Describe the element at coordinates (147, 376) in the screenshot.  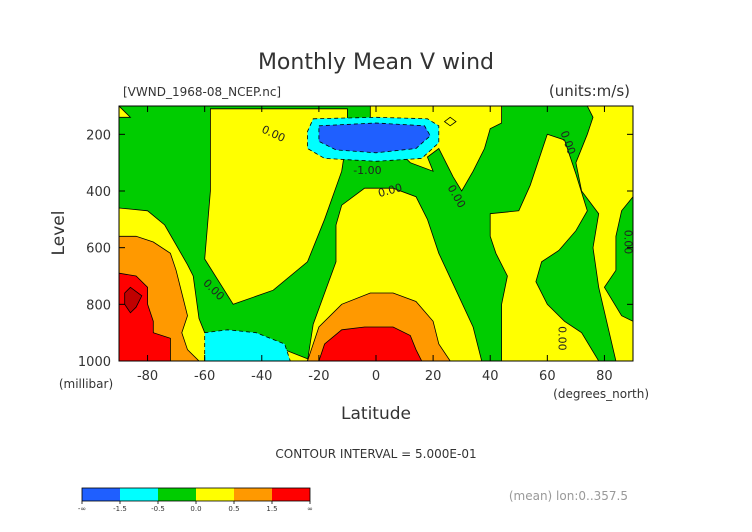
I see `x-tick-label: -80` at that location.